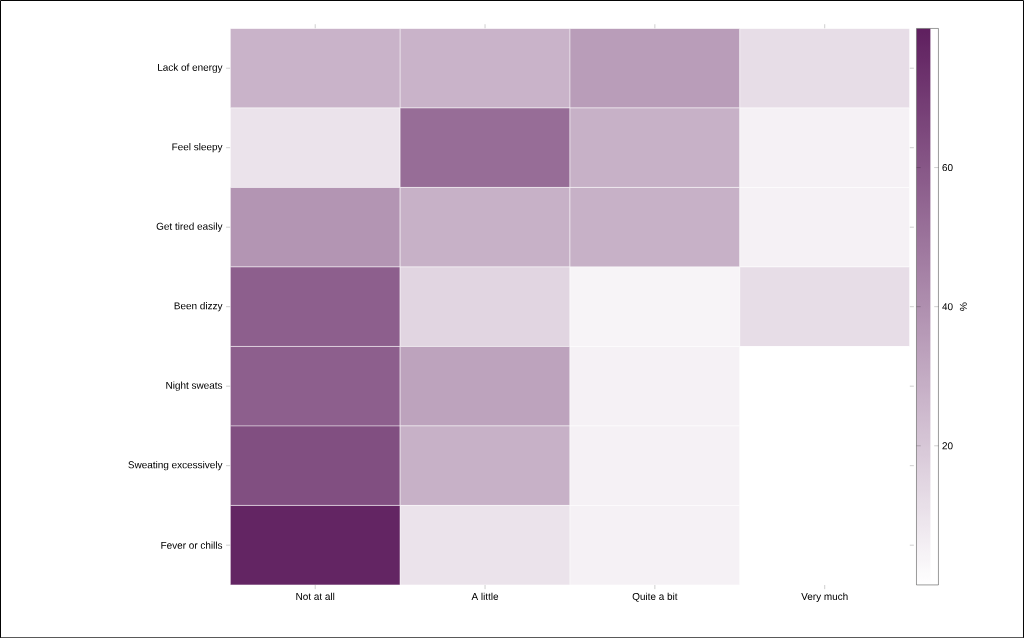 Image resolution: width=1024 pixels, height=638 pixels. Describe the element at coordinates (198, 306) in the screenshot. I see `y-tick-label: Been dizzy` at that location.